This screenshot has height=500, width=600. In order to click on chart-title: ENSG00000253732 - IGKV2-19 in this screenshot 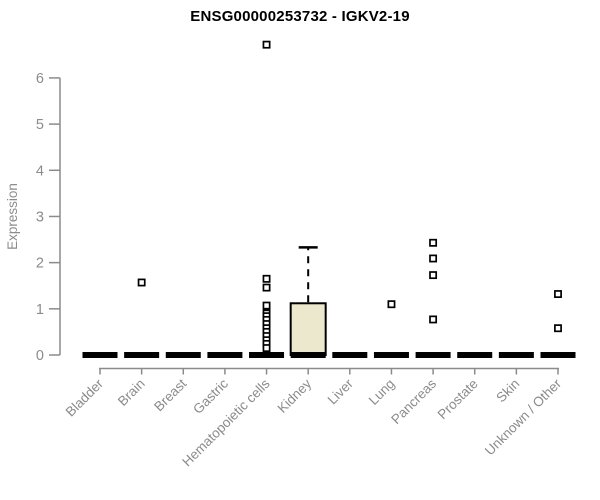, I will do `click(300, 16)`.